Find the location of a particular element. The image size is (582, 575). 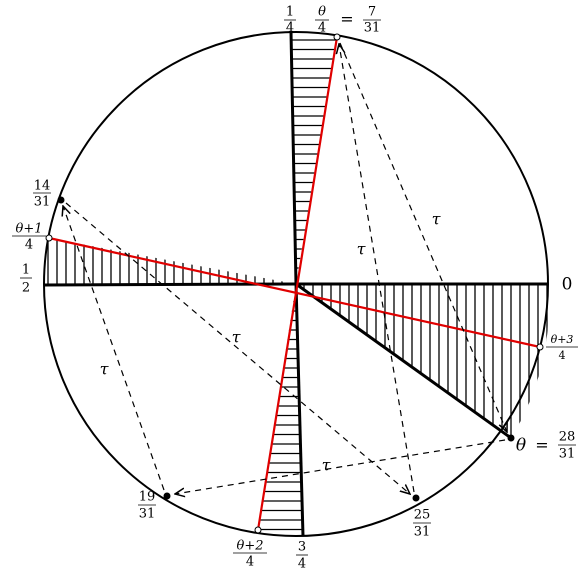

label: θ+1 is located at coordinates (29, 229).